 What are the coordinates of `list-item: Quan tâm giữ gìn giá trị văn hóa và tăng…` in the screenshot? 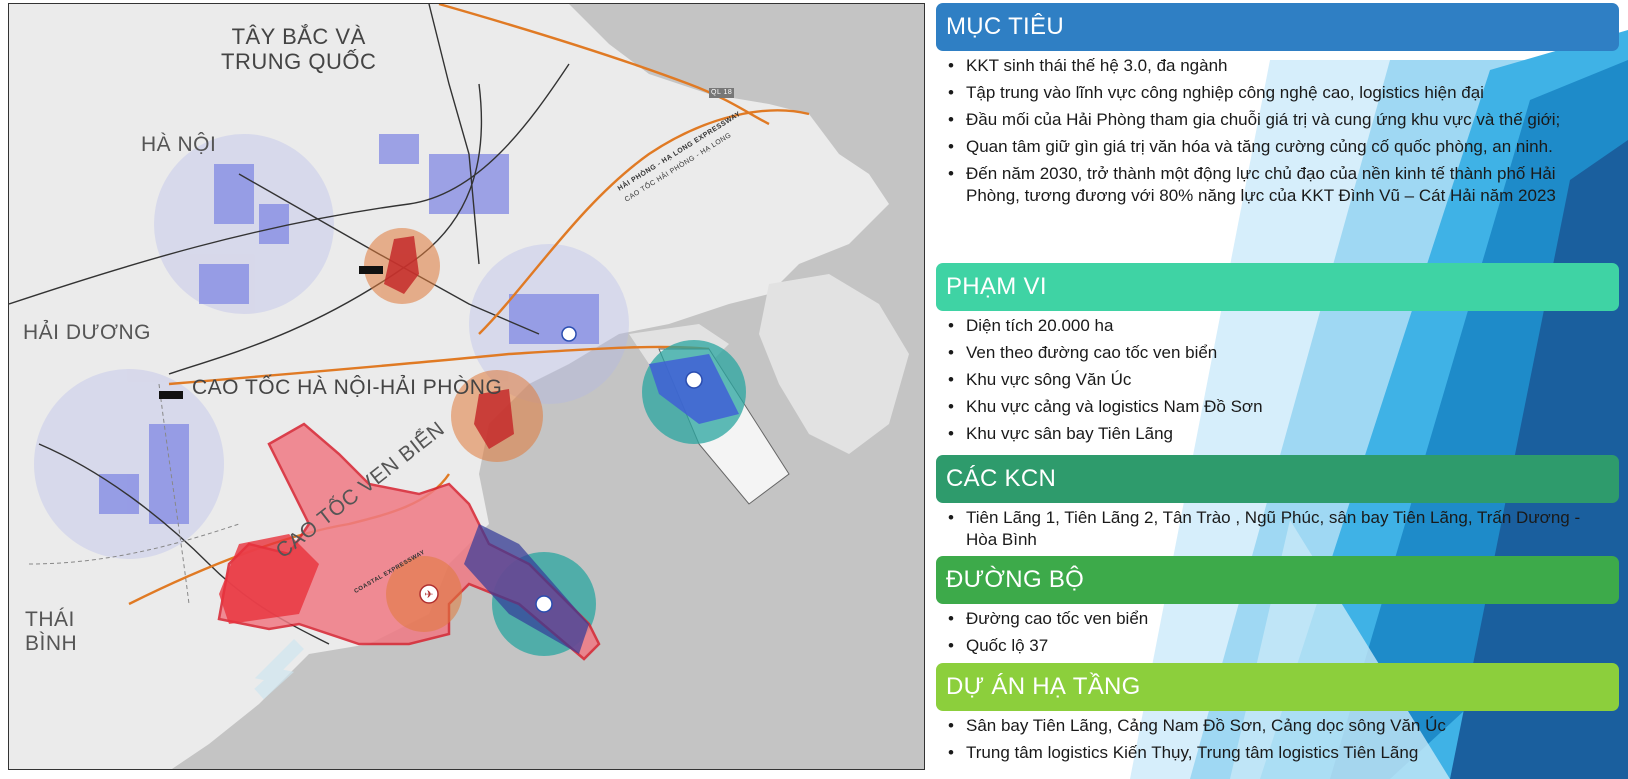 It's located at (1283, 147).